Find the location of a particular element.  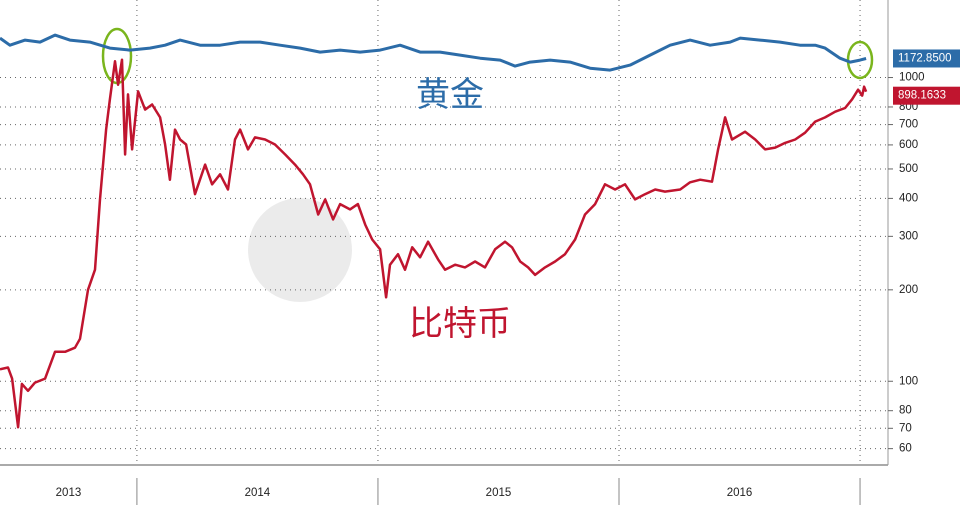

y-tick-label: 70 is located at coordinates (905, 428).